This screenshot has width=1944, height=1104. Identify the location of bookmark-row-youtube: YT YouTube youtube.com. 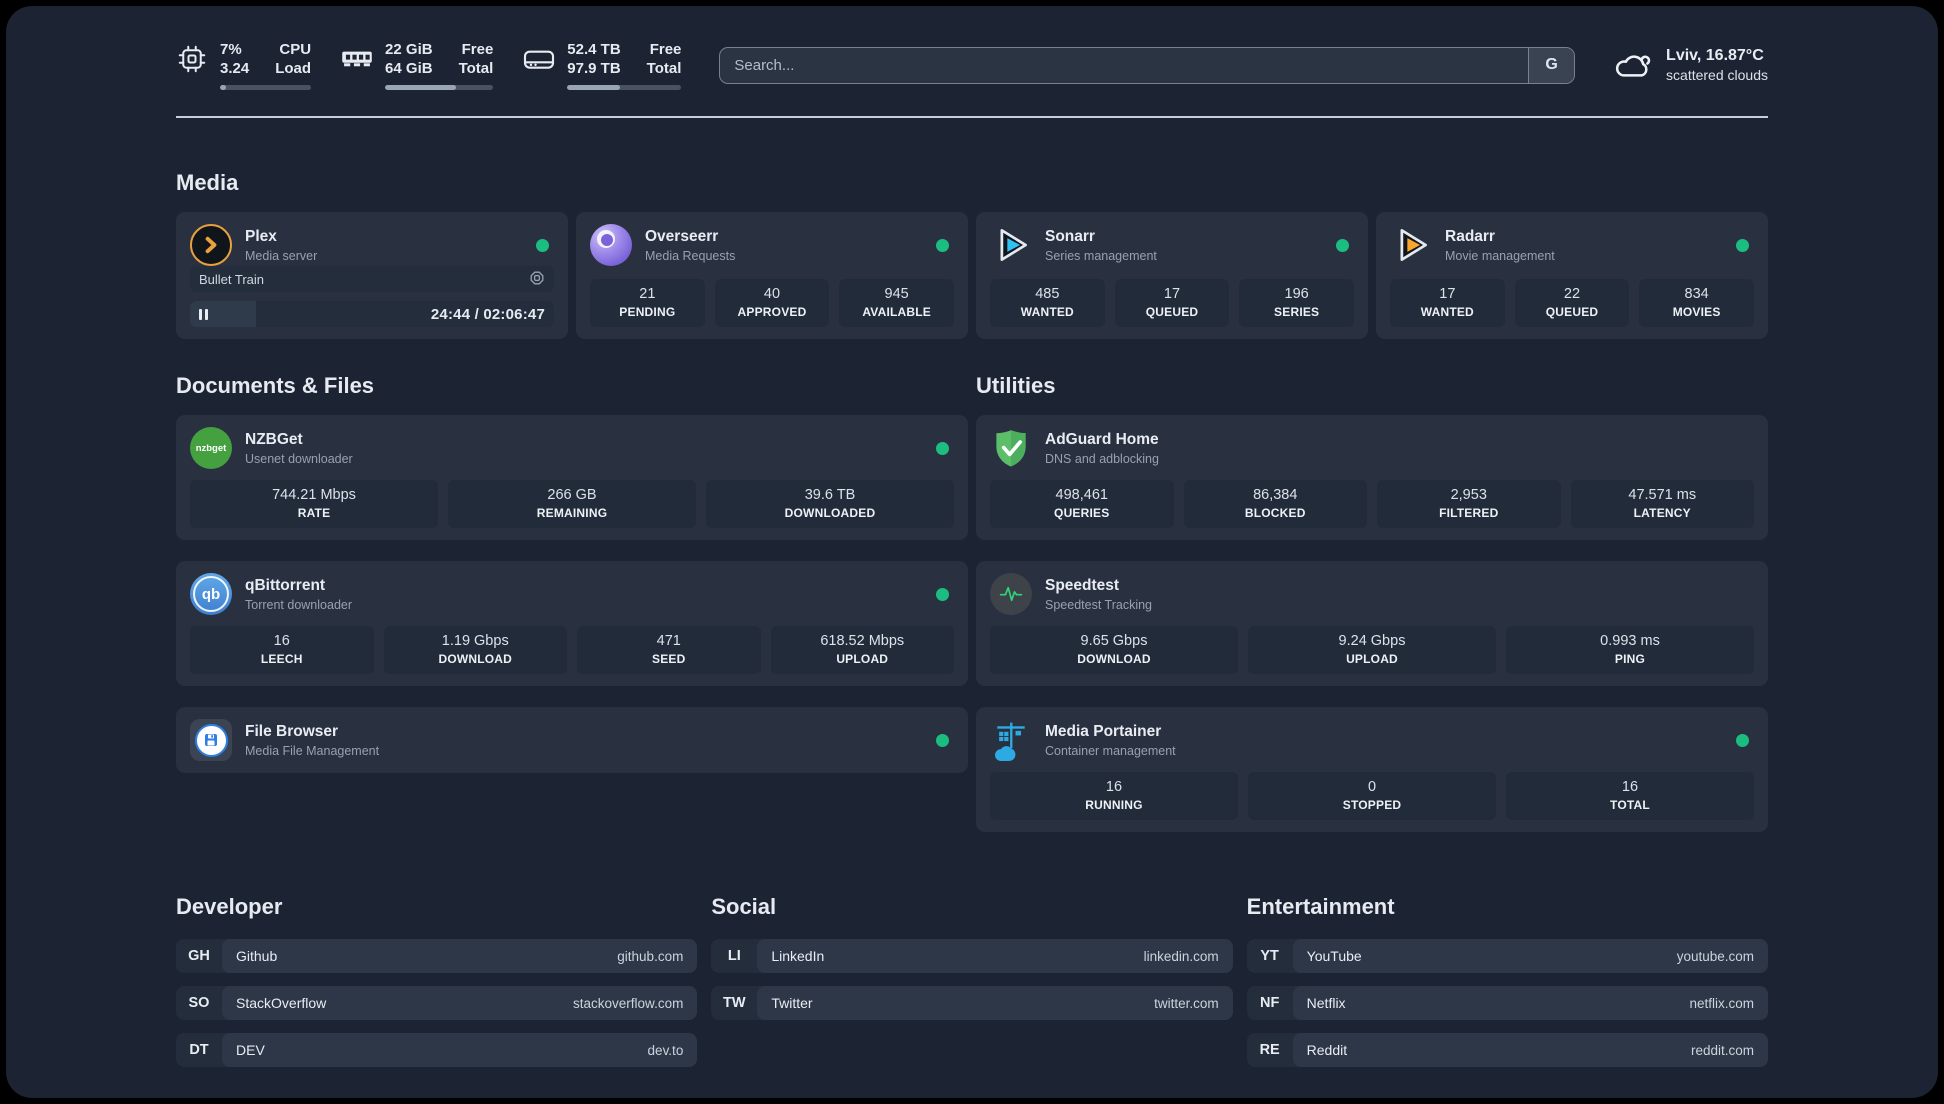
(1507, 956).